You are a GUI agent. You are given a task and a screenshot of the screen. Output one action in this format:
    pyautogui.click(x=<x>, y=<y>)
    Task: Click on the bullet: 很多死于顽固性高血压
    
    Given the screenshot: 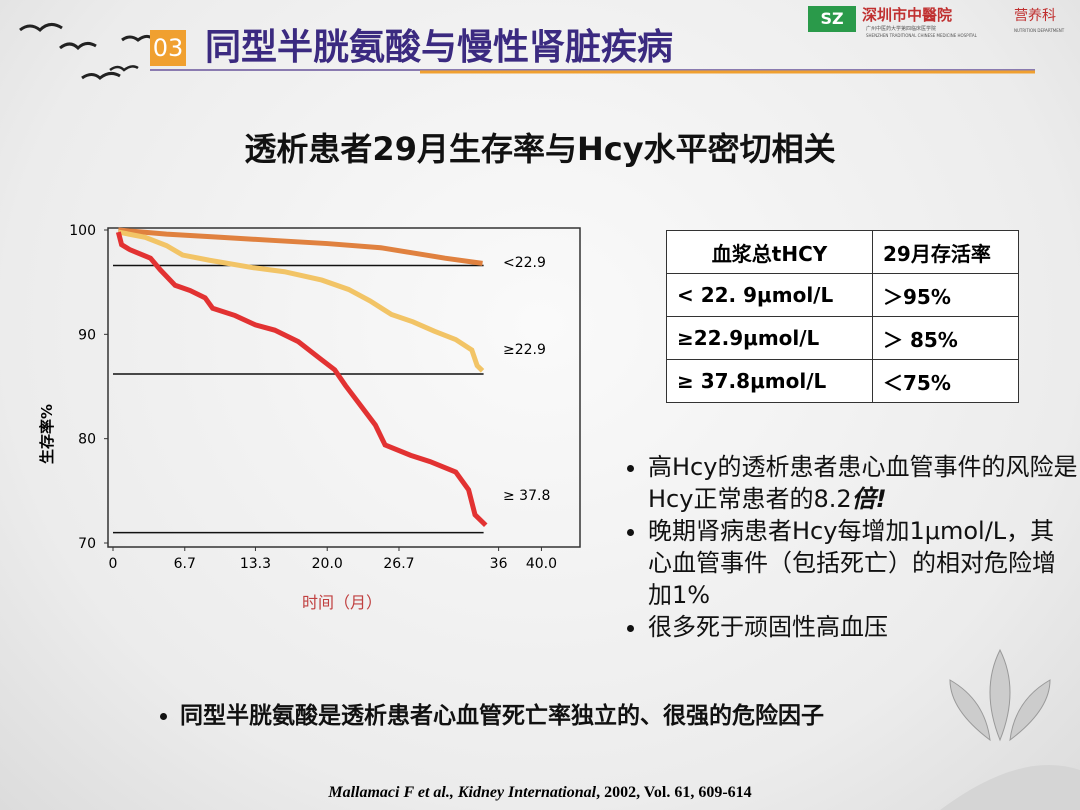 What is the action you would take?
    pyautogui.click(x=863, y=627)
    